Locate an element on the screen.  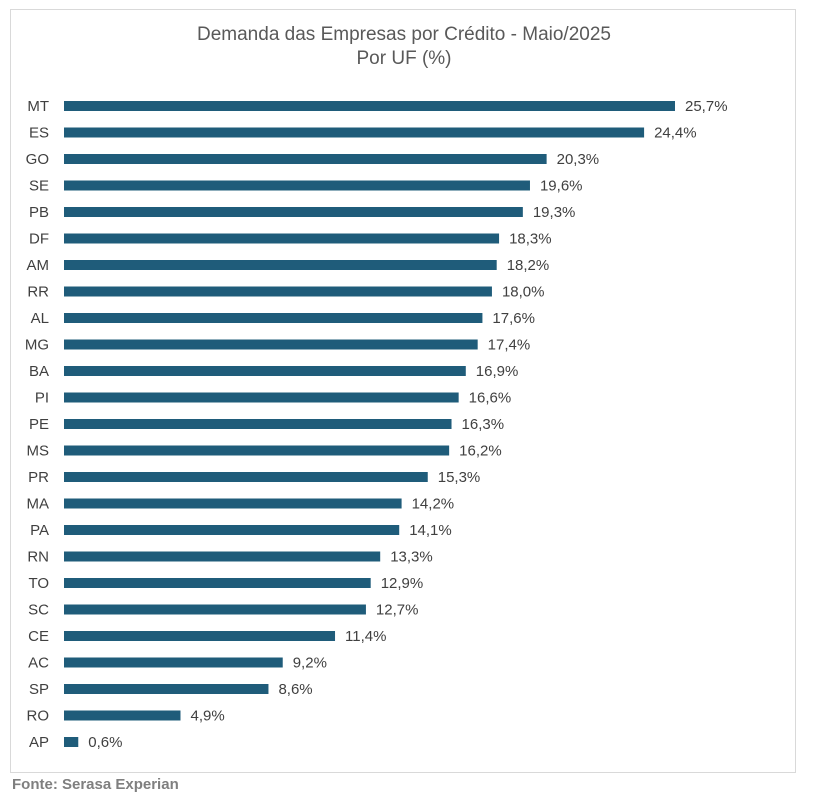
tick-label-pa: PA is located at coordinates (39, 530).